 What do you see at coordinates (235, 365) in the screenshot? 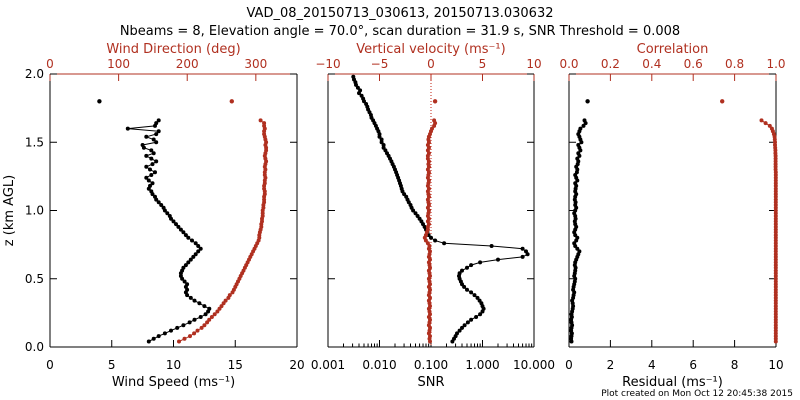
I see `bottom-tick-label: 15` at bounding box center [235, 365].